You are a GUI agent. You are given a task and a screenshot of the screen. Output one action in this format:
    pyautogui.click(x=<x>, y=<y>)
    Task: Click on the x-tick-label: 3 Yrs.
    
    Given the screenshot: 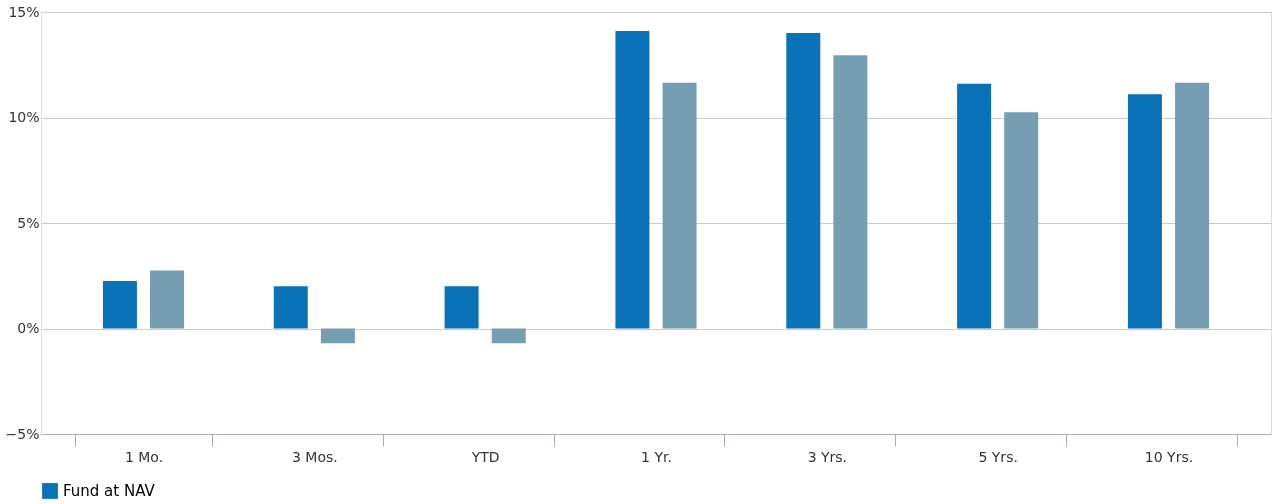 What is the action you would take?
    pyautogui.click(x=827, y=456)
    